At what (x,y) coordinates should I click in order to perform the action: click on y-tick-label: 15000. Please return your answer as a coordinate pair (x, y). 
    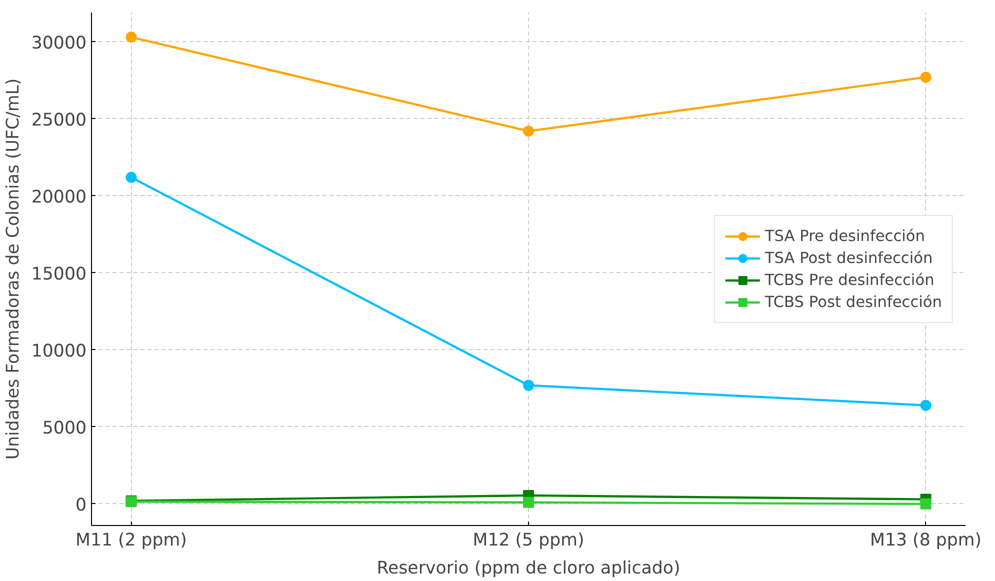
    Looking at the image, I should click on (58, 274).